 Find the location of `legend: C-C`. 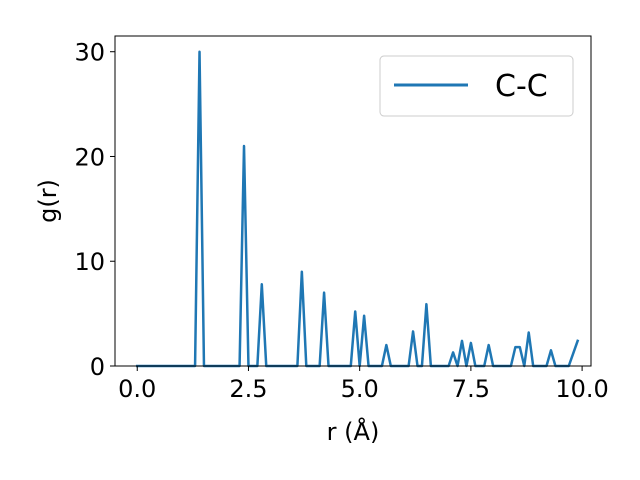

legend: C-C is located at coordinates (476, 86).